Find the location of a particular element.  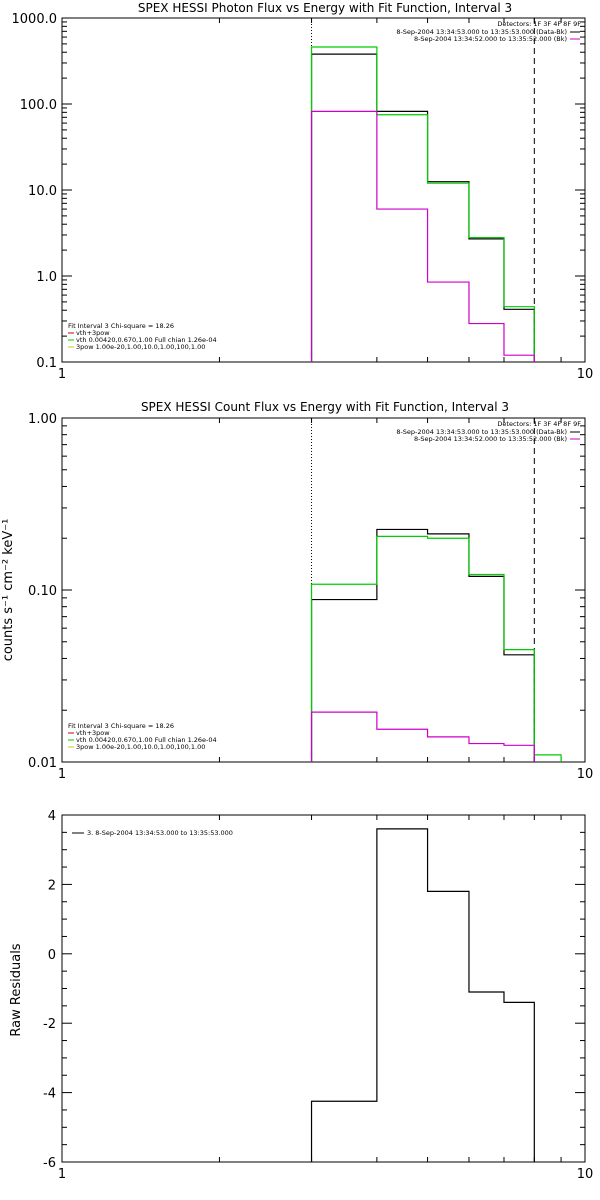

residuals-ylabel: Raw Residuals is located at coordinates (16, 989).